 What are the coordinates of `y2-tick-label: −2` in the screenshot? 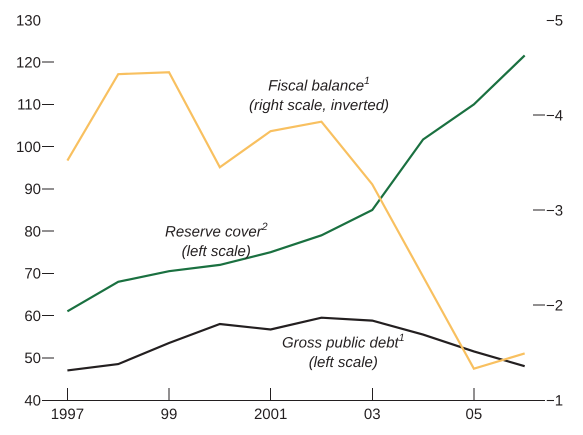 It's located at (555, 305).